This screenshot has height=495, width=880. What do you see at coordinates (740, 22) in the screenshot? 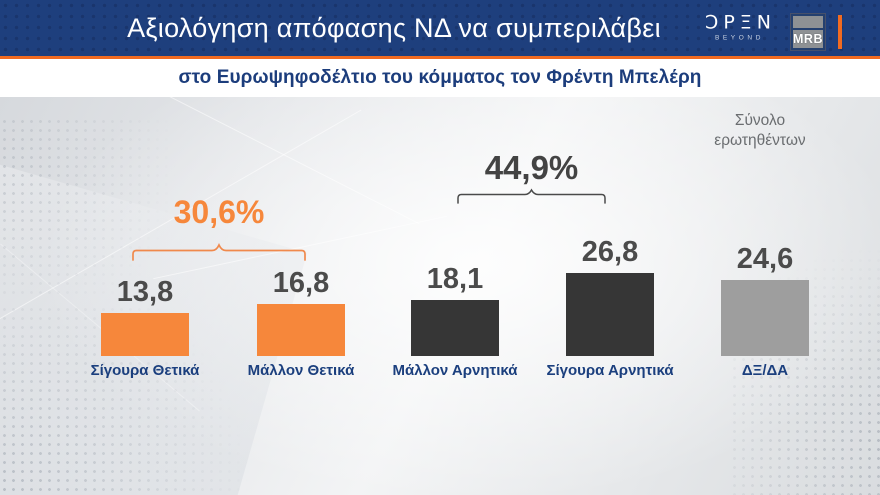
I see `open-logo-text: ƆPΞN` at bounding box center [740, 22].